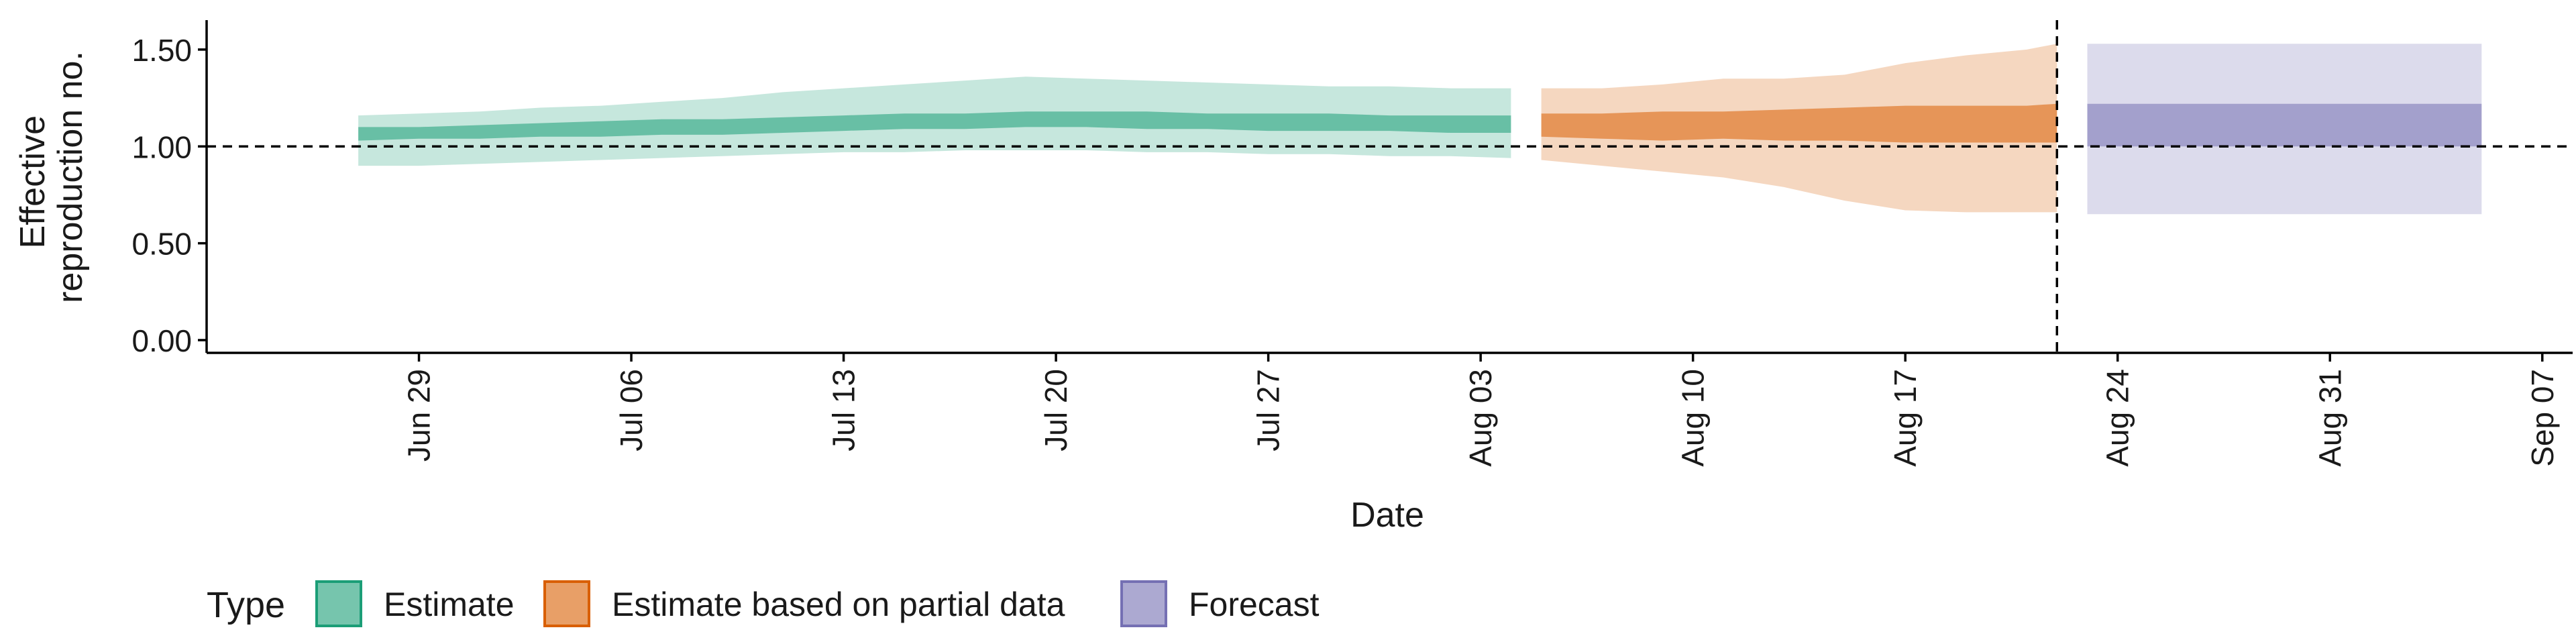 Image resolution: width=2576 pixels, height=644 pixels. What do you see at coordinates (1143, 603) in the screenshot?
I see `legend-key-forecast` at bounding box center [1143, 603].